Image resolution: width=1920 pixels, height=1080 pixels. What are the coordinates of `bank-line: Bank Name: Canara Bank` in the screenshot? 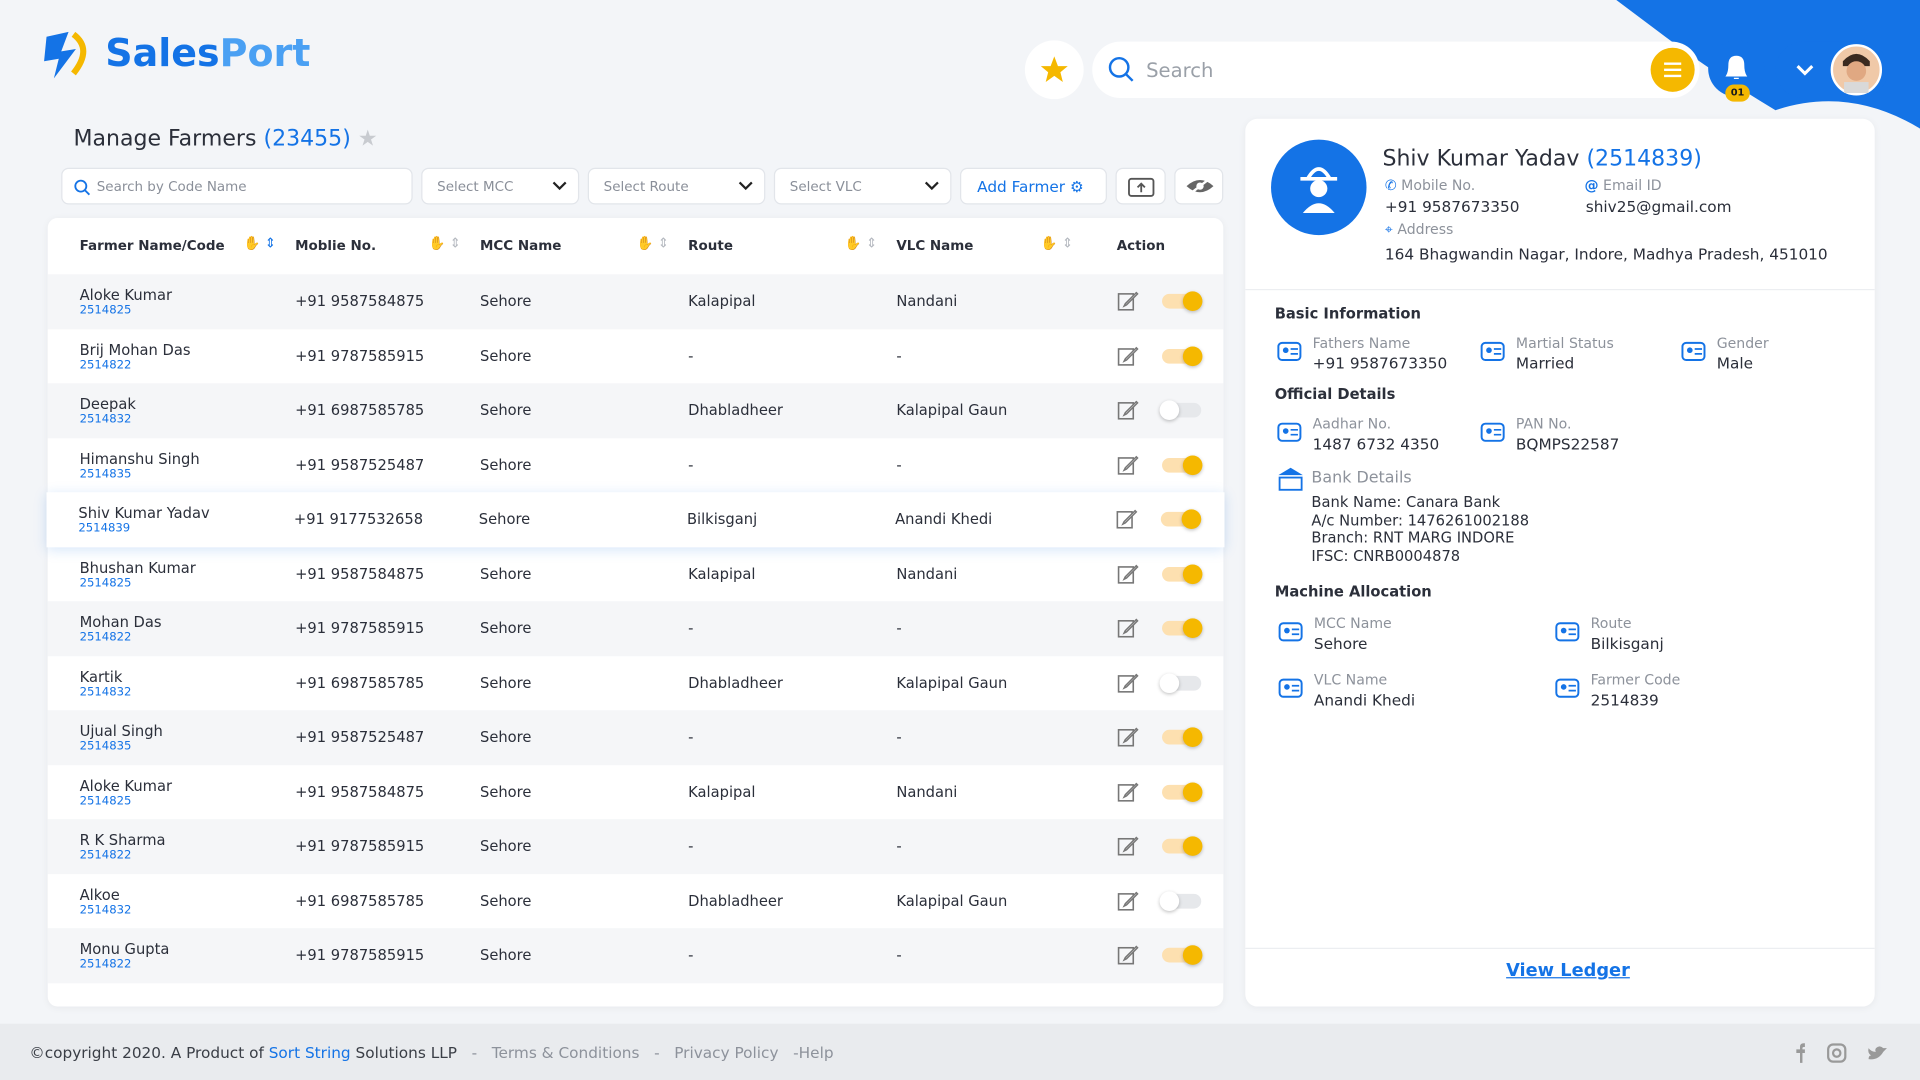 It's located at (1406, 502).